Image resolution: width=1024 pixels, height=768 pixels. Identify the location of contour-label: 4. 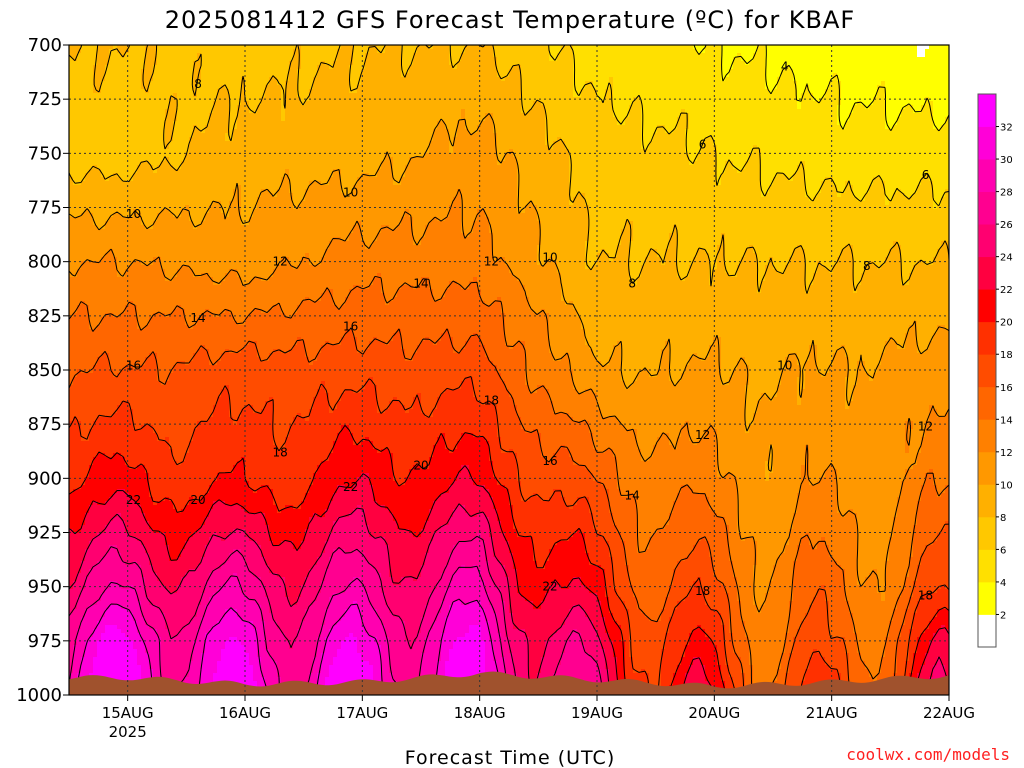
(785, 67).